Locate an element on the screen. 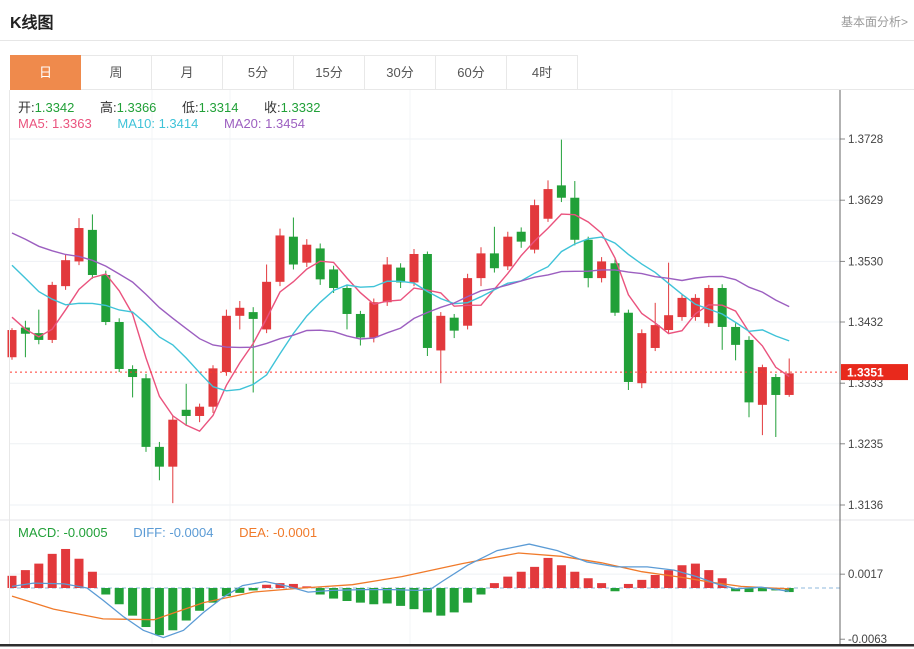 The width and height of the screenshot is (914, 649). diff-label: DIFF: is located at coordinates (149, 532).